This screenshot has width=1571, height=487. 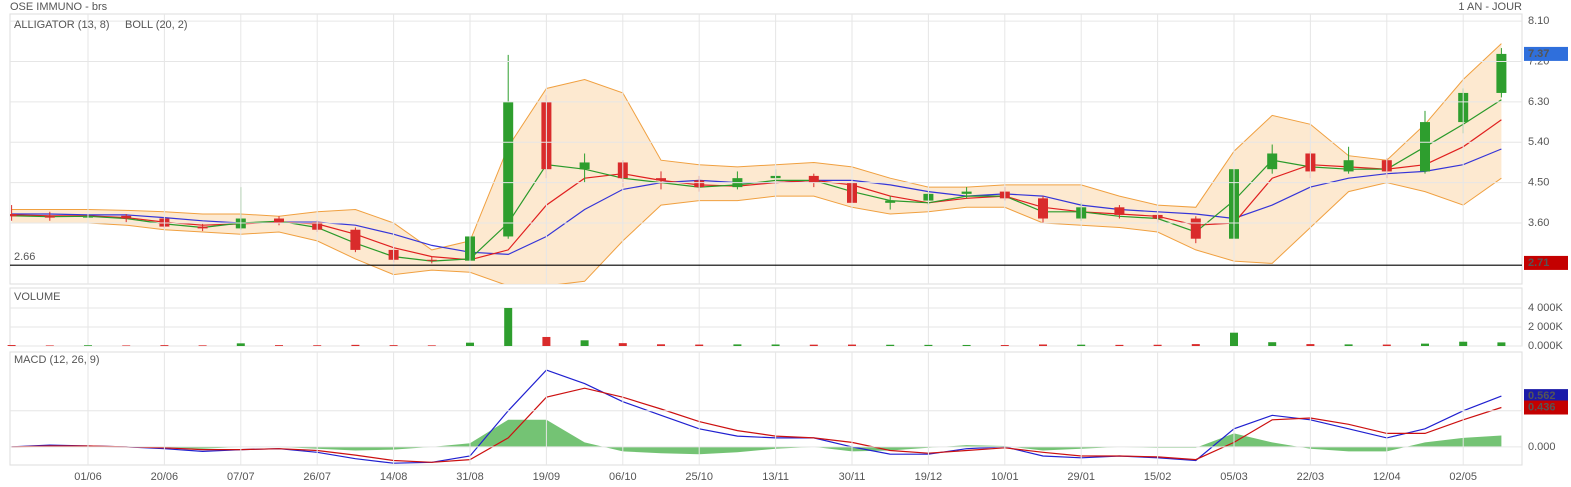 What do you see at coordinates (1005, 477) in the screenshot?
I see `x-tick-label: 10/01` at bounding box center [1005, 477].